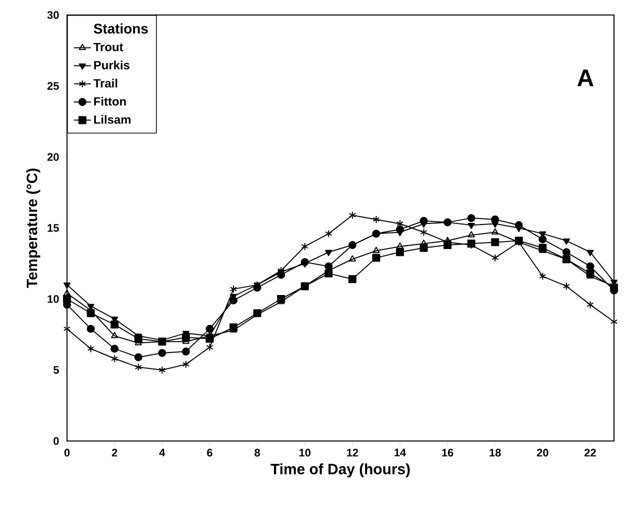 This screenshot has width=628, height=511. I want to click on annotation: A, so click(585, 78).